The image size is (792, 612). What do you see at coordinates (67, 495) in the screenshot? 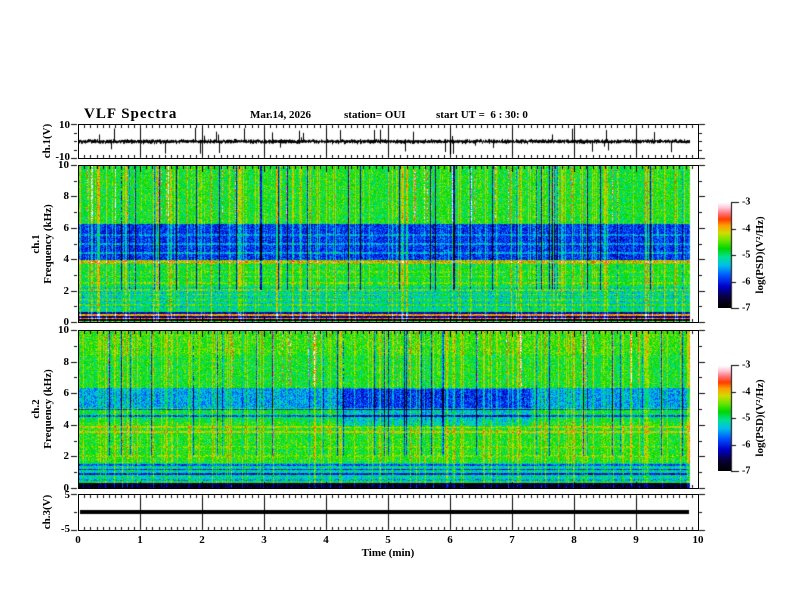
I see `ch3-ytick: 5` at bounding box center [67, 495].